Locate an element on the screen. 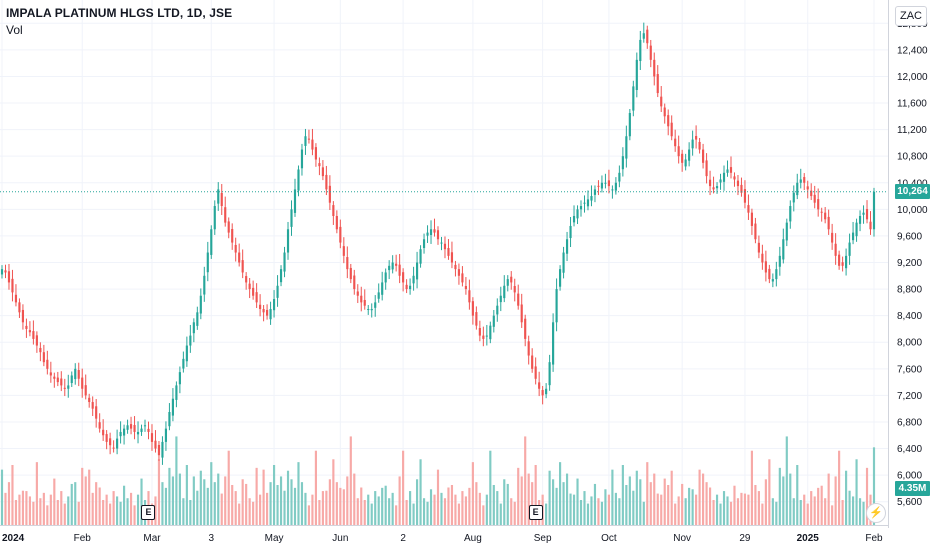 This screenshot has height=555, width=932. y-tick-label: 7,200 is located at coordinates (909, 396).